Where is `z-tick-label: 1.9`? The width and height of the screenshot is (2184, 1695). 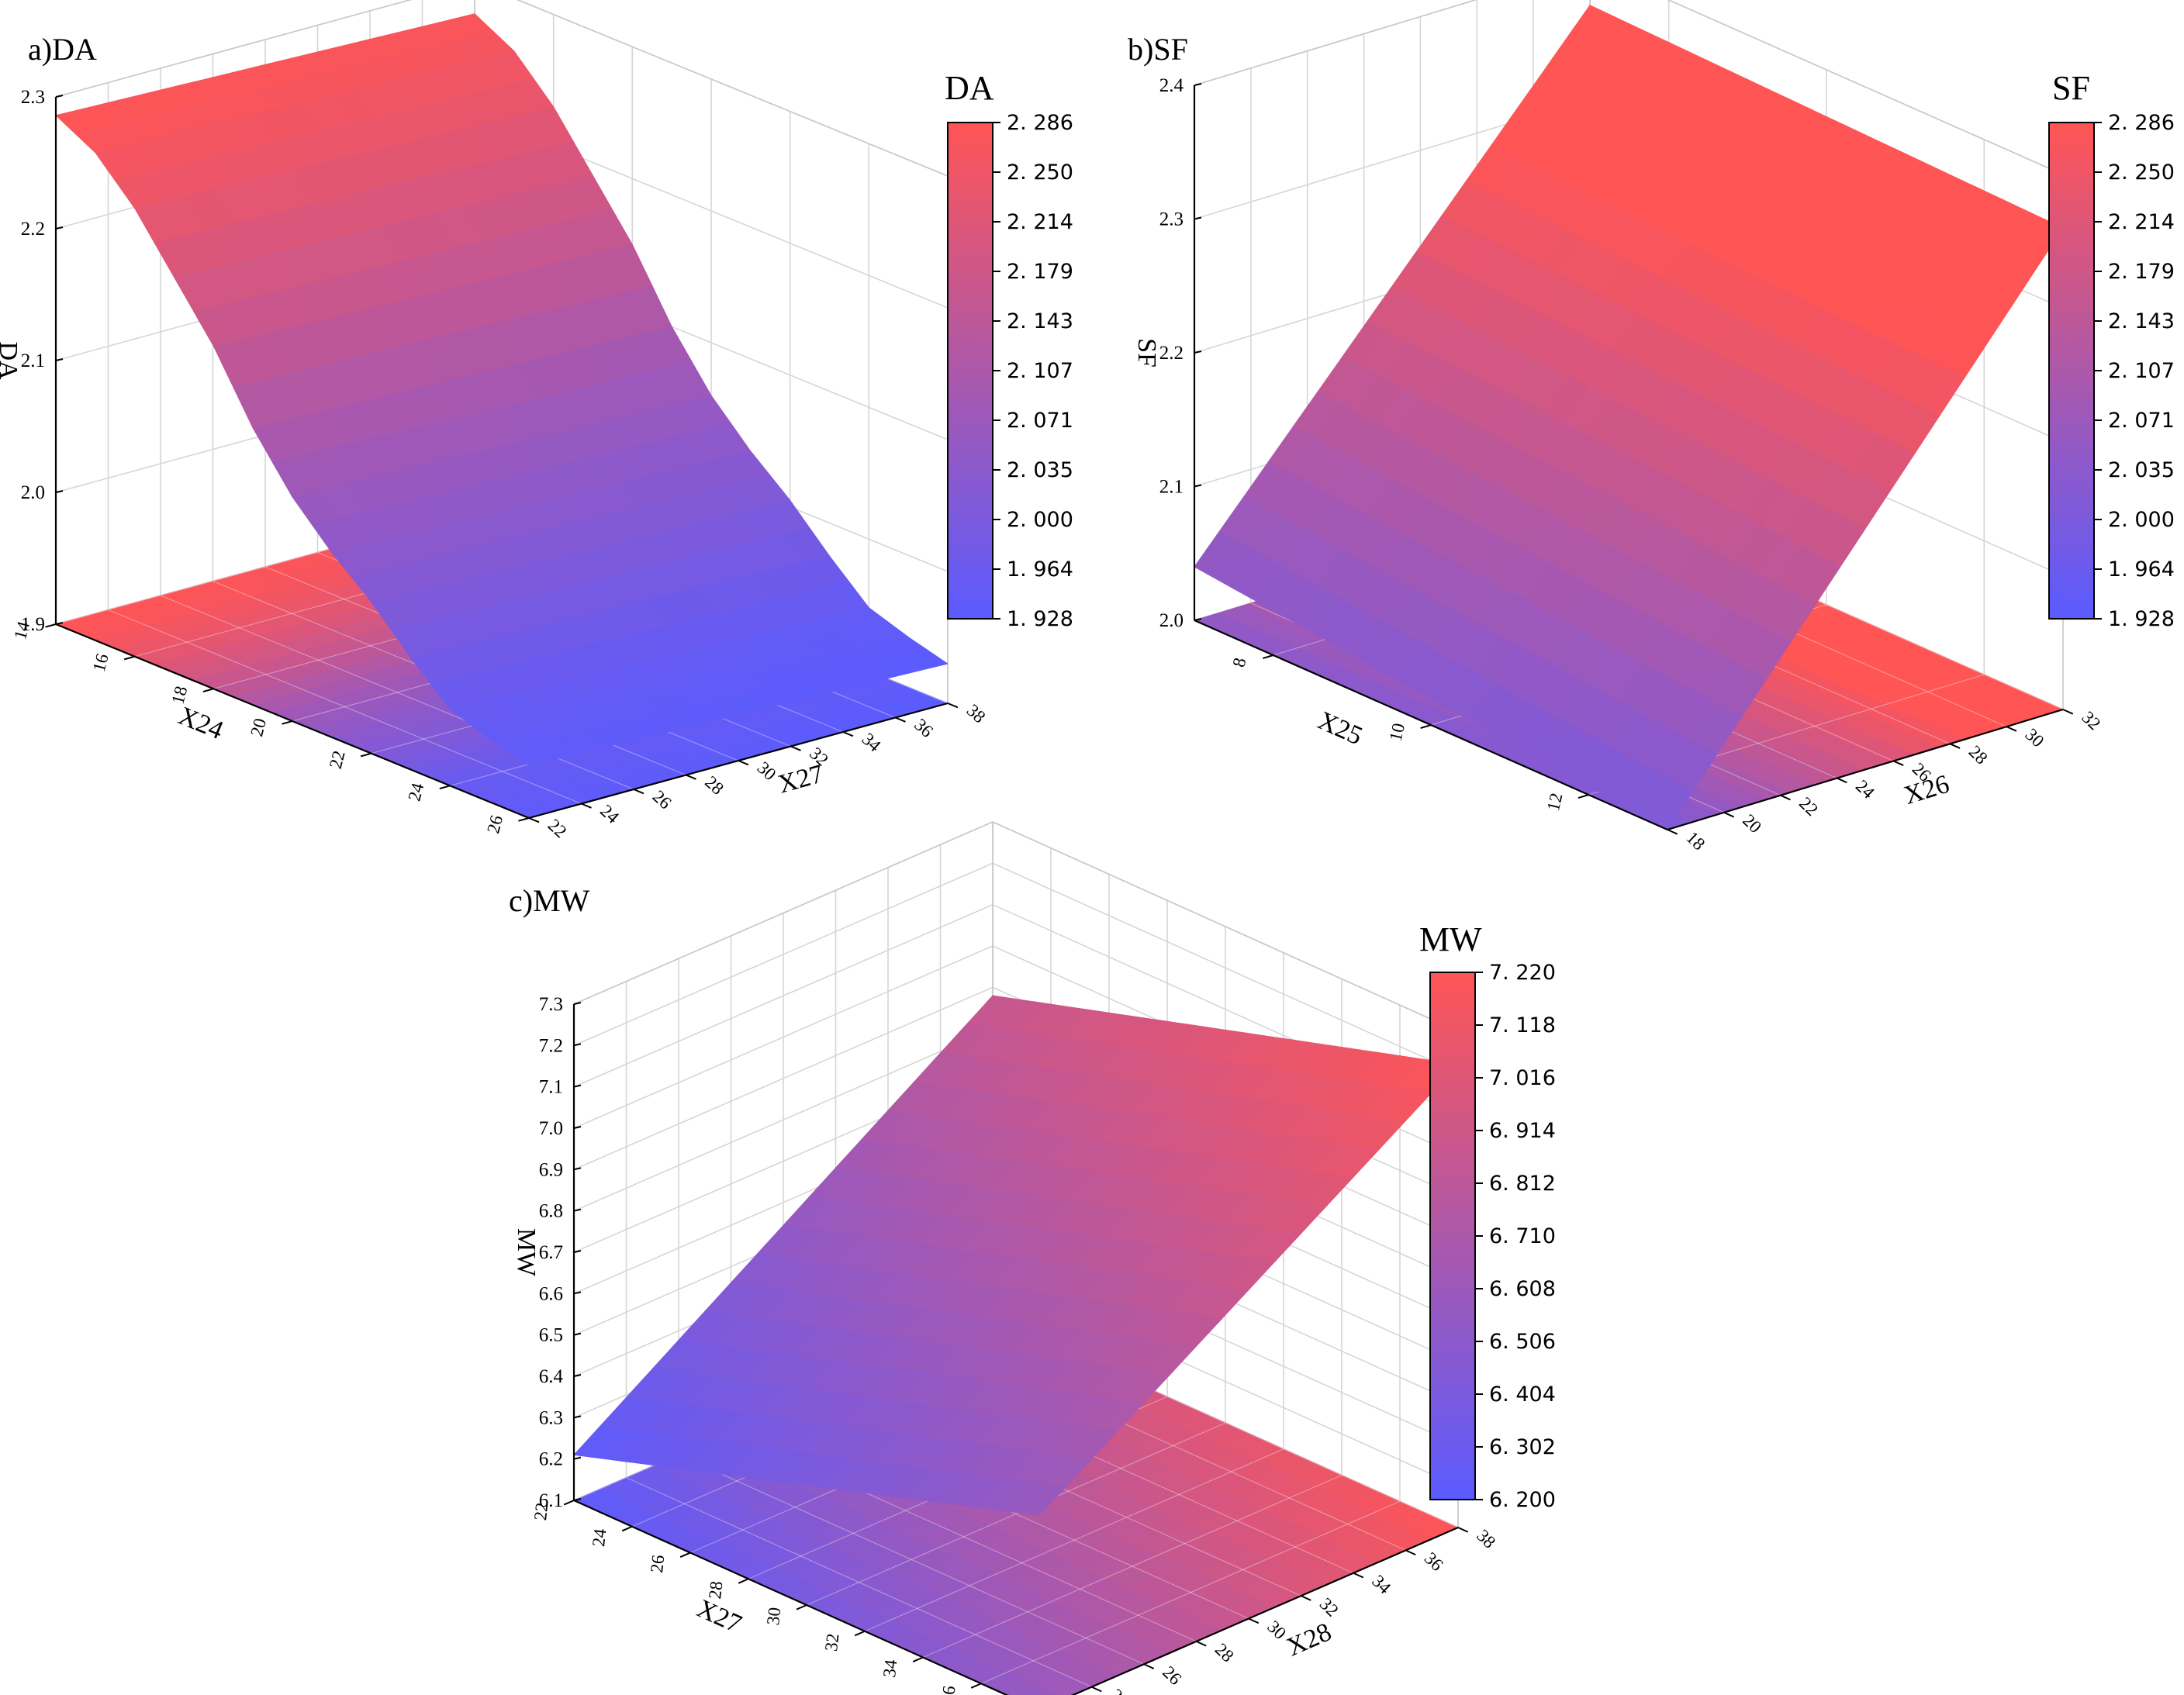 z-tick-label: 1.9 is located at coordinates (33, 624).